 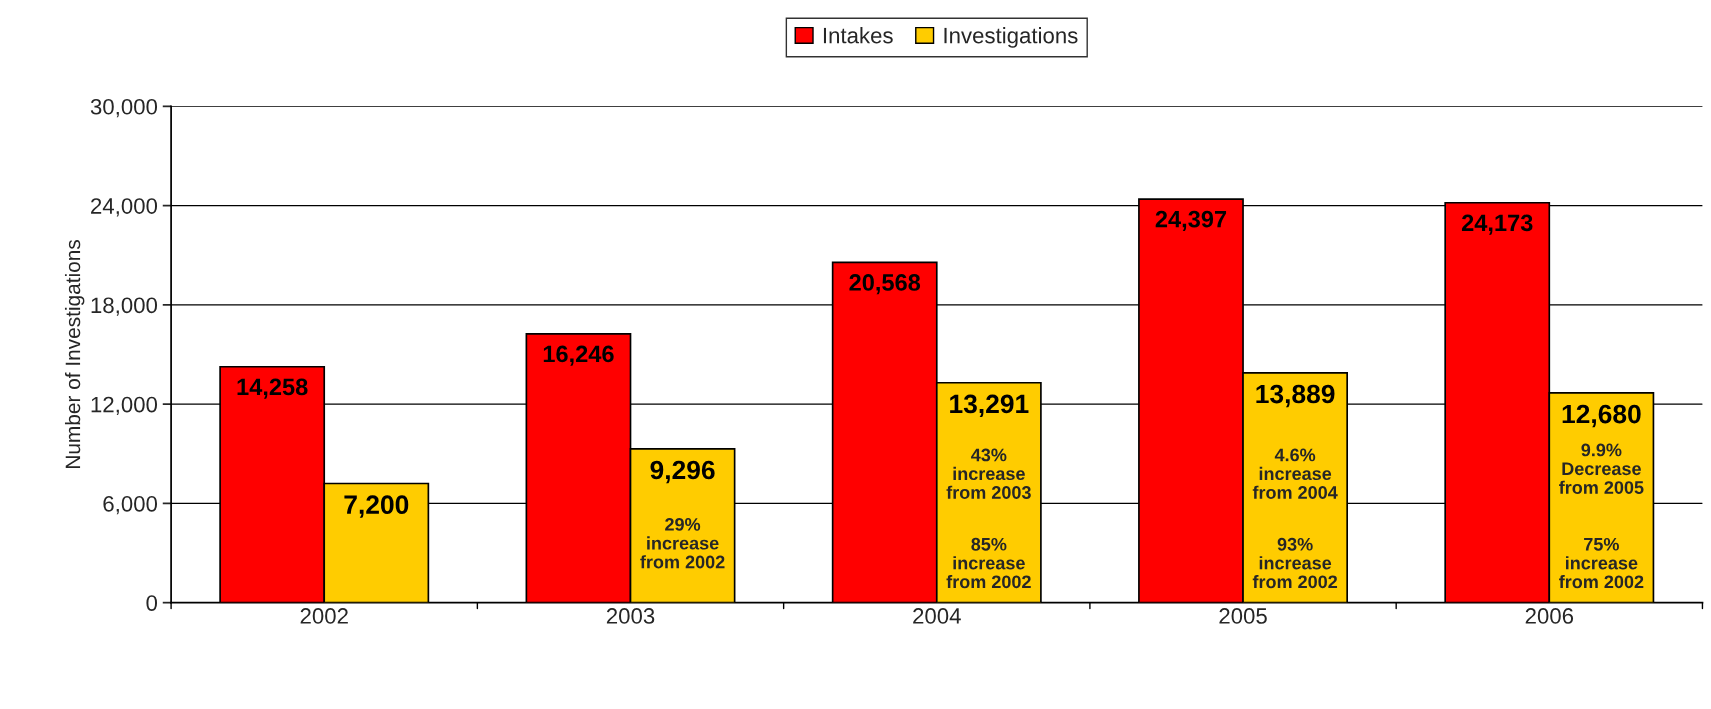 I want to click on x-tick-label: 2004, so click(x=937, y=616).